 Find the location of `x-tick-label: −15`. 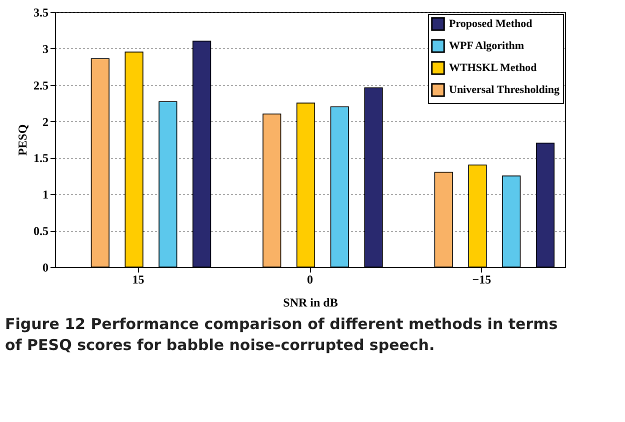

x-tick-label: −15 is located at coordinates (482, 279).